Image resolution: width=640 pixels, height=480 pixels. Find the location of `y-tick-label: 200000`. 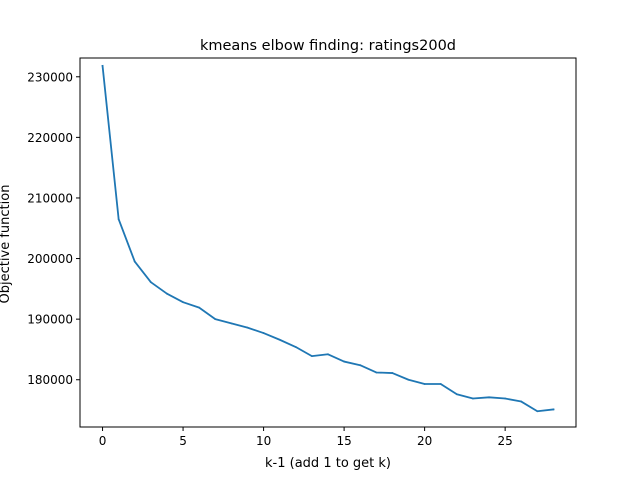

y-tick-label: 200000 is located at coordinates (50, 259).